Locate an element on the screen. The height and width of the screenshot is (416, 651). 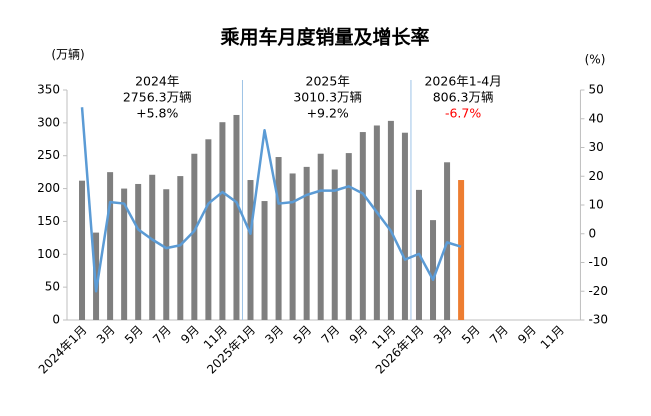
y2-tick-label: 10 is located at coordinates (595, 205).